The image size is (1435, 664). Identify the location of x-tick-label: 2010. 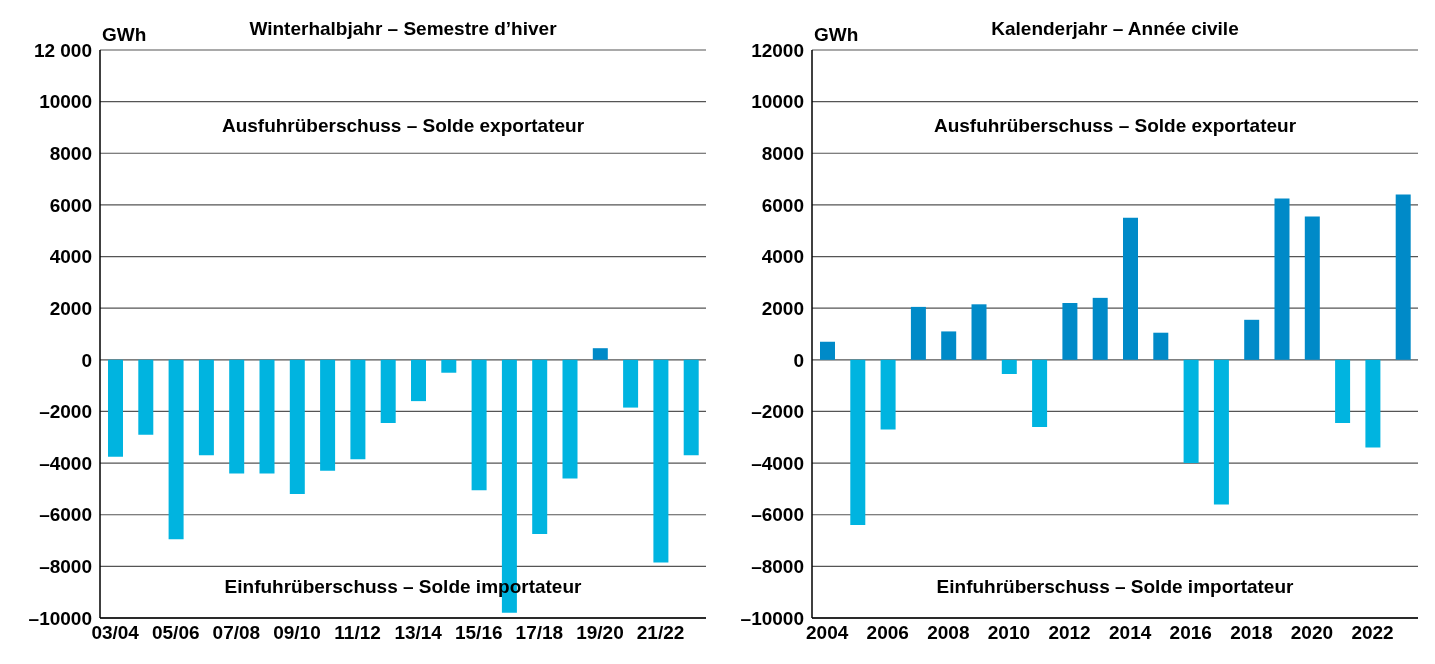
(1009, 633).